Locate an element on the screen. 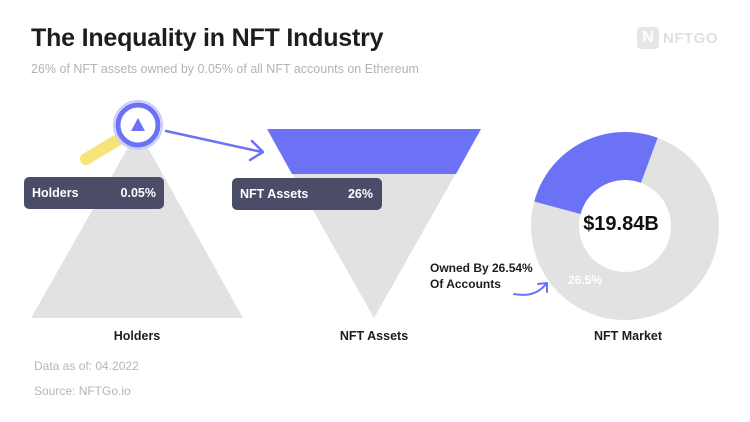 The width and height of the screenshot is (750, 422). holders-caption: Holders is located at coordinates (137, 336).